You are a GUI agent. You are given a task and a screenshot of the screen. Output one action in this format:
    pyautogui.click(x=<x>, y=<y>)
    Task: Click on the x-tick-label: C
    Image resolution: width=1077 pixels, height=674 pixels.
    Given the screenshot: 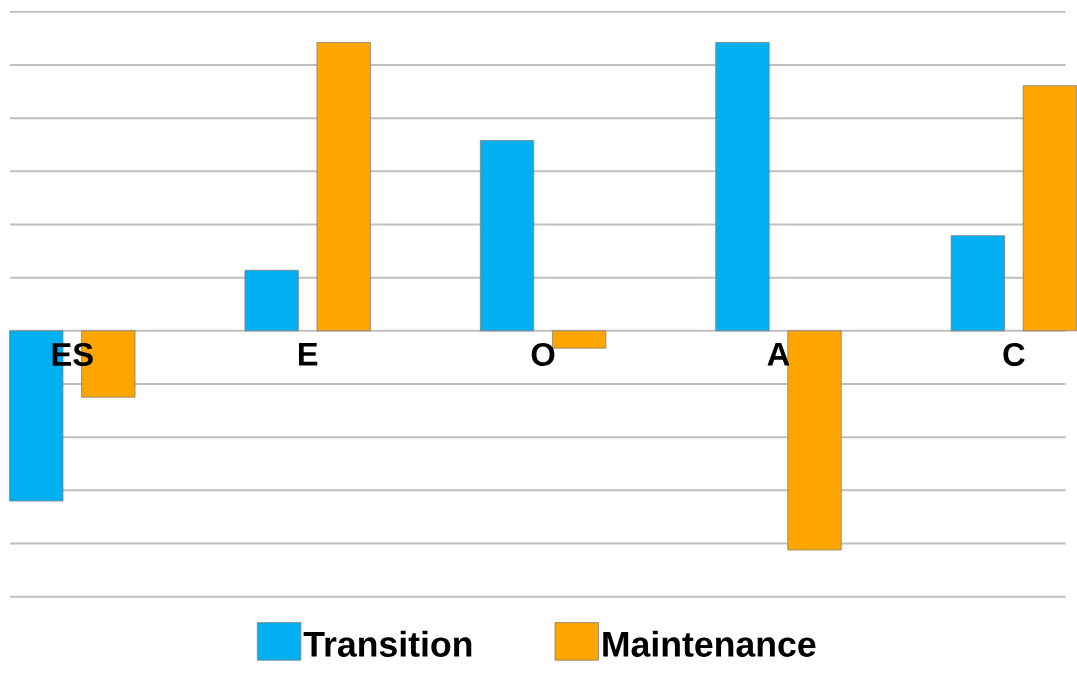 What is the action you would take?
    pyautogui.click(x=1014, y=354)
    